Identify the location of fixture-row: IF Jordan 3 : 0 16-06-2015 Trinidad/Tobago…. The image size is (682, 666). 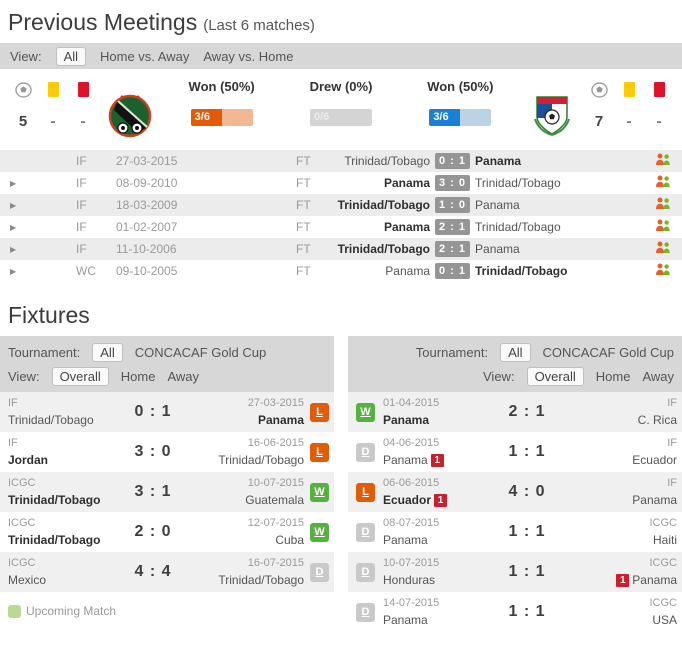
(167, 452).